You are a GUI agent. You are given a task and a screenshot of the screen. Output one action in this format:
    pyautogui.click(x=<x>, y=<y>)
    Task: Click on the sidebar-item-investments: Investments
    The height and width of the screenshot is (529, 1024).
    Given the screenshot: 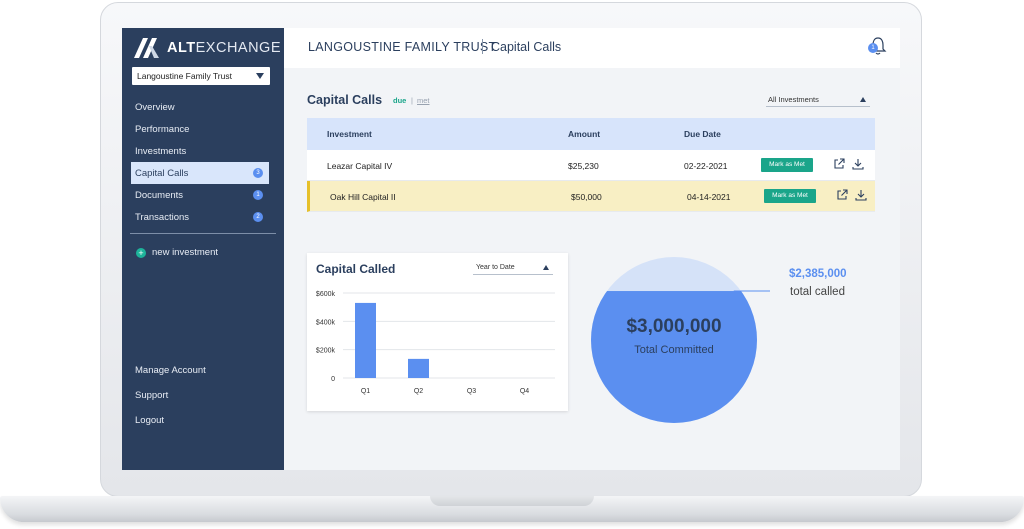 What is the action you would take?
    pyautogui.click(x=200, y=151)
    